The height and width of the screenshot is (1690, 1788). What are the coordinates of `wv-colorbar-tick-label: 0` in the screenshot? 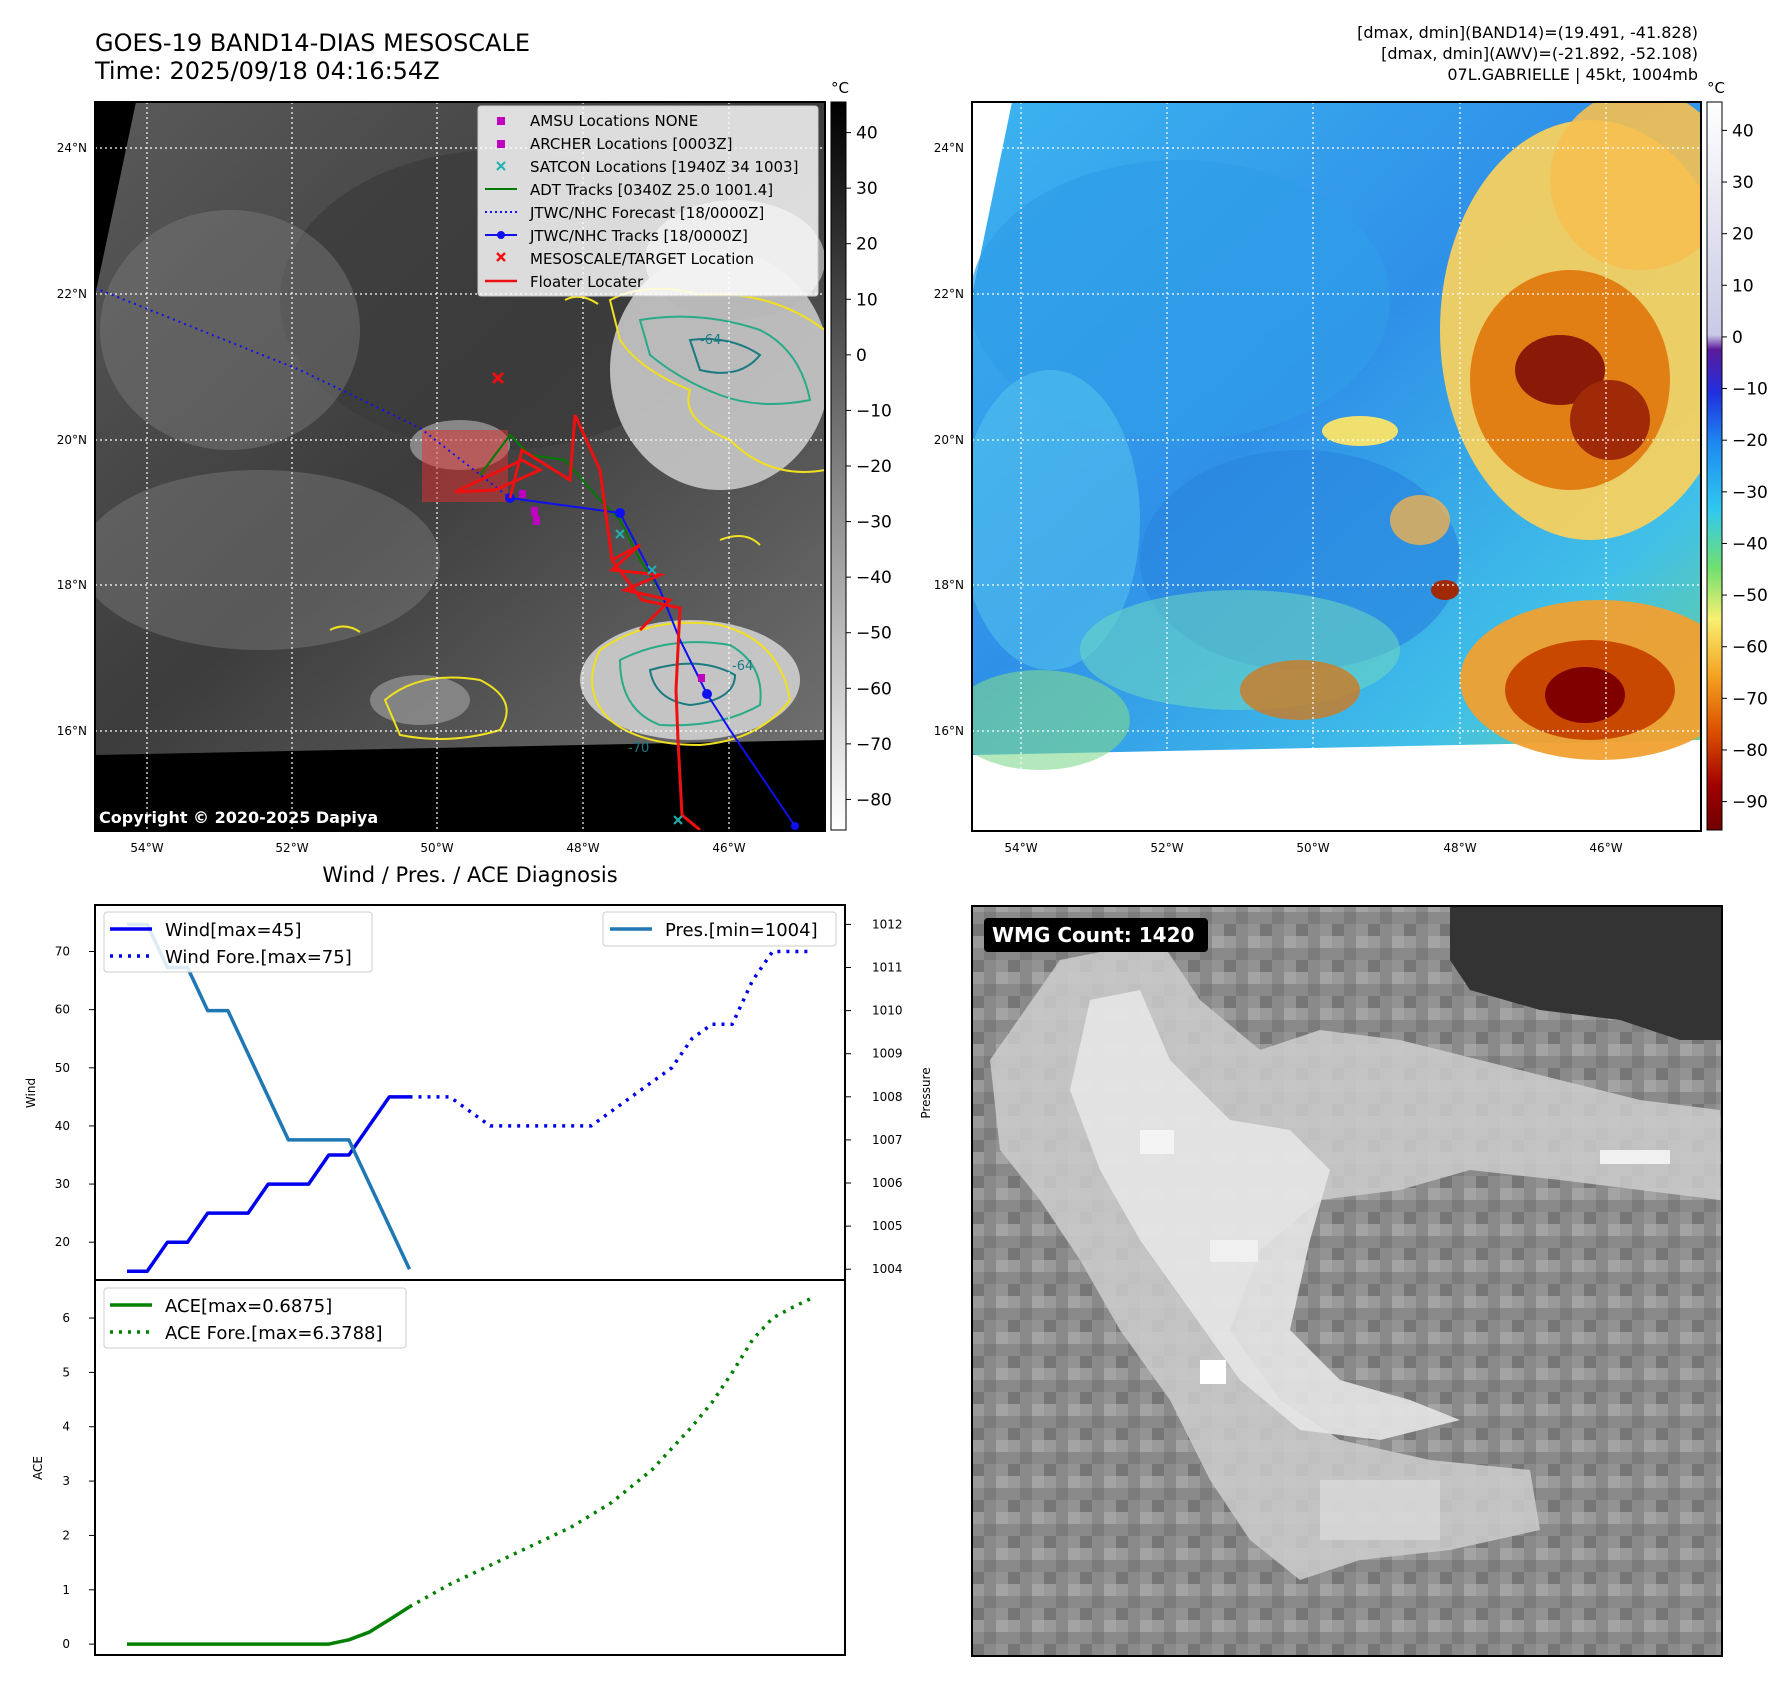 It's located at (1737, 338).